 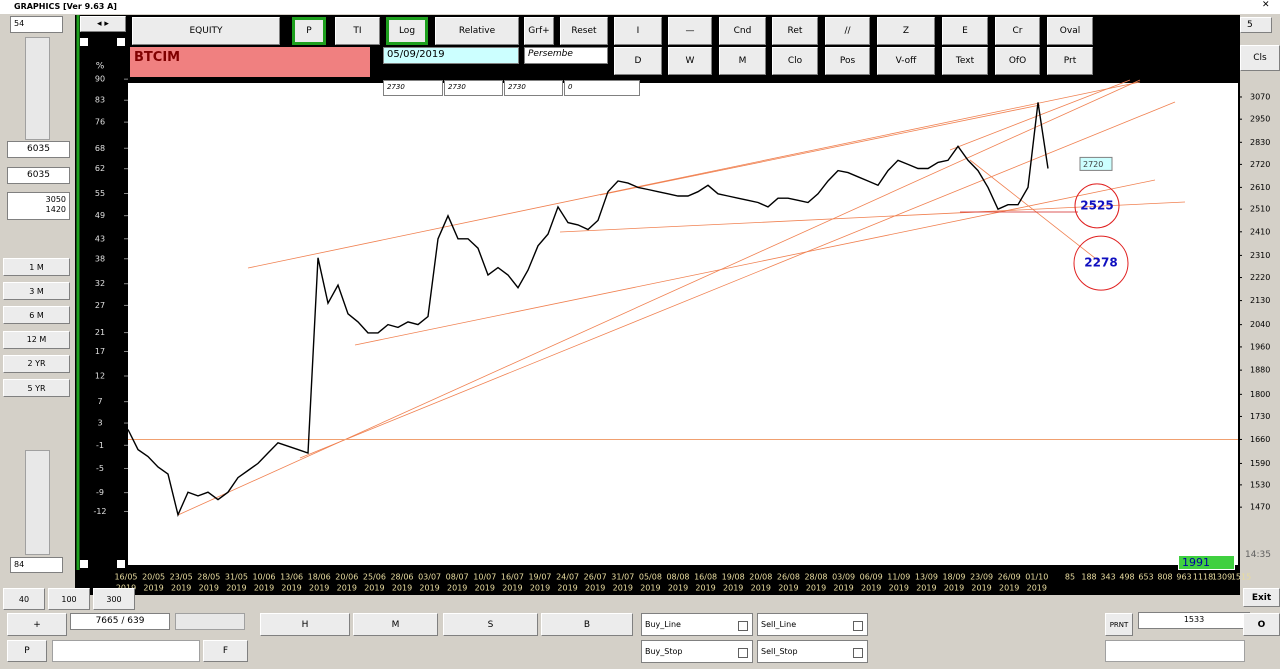 What do you see at coordinates (1070, 577) in the screenshot?
I see `x-extra-label: 85` at bounding box center [1070, 577].